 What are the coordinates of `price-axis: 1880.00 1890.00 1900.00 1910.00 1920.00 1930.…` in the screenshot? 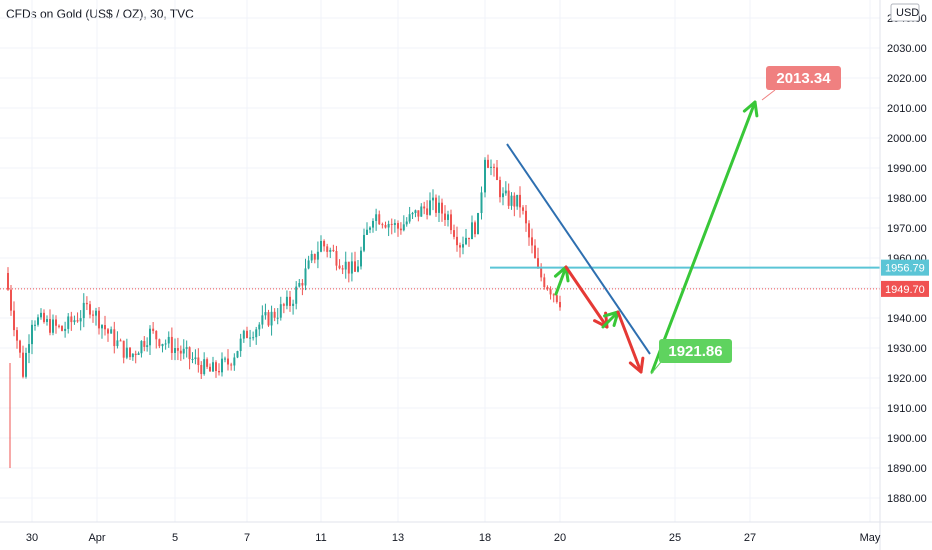 It's located at (903, 275).